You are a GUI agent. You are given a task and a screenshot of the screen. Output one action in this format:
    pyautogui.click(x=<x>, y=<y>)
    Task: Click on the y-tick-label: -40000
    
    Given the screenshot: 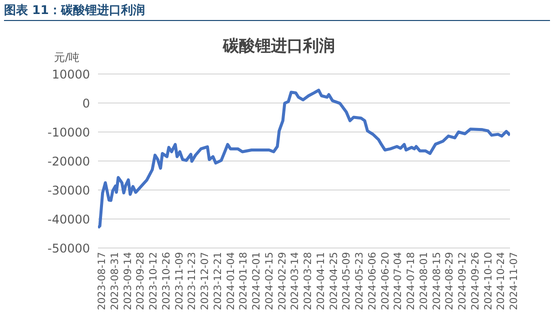 What is the action you would take?
    pyautogui.click(x=68, y=219)
    